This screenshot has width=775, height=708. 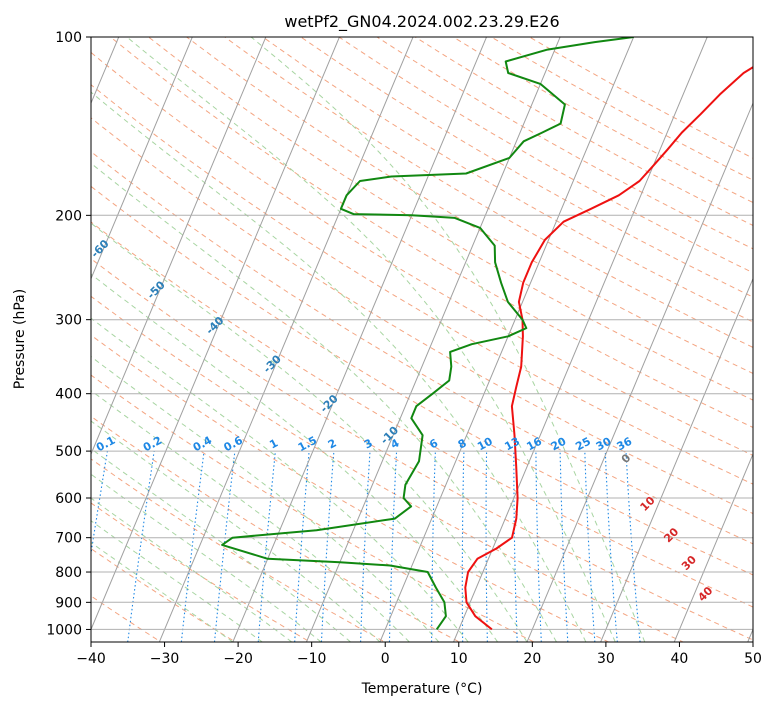 What do you see at coordinates (68, 499) in the screenshot?
I see `y-tick-label: 600` at bounding box center [68, 499].